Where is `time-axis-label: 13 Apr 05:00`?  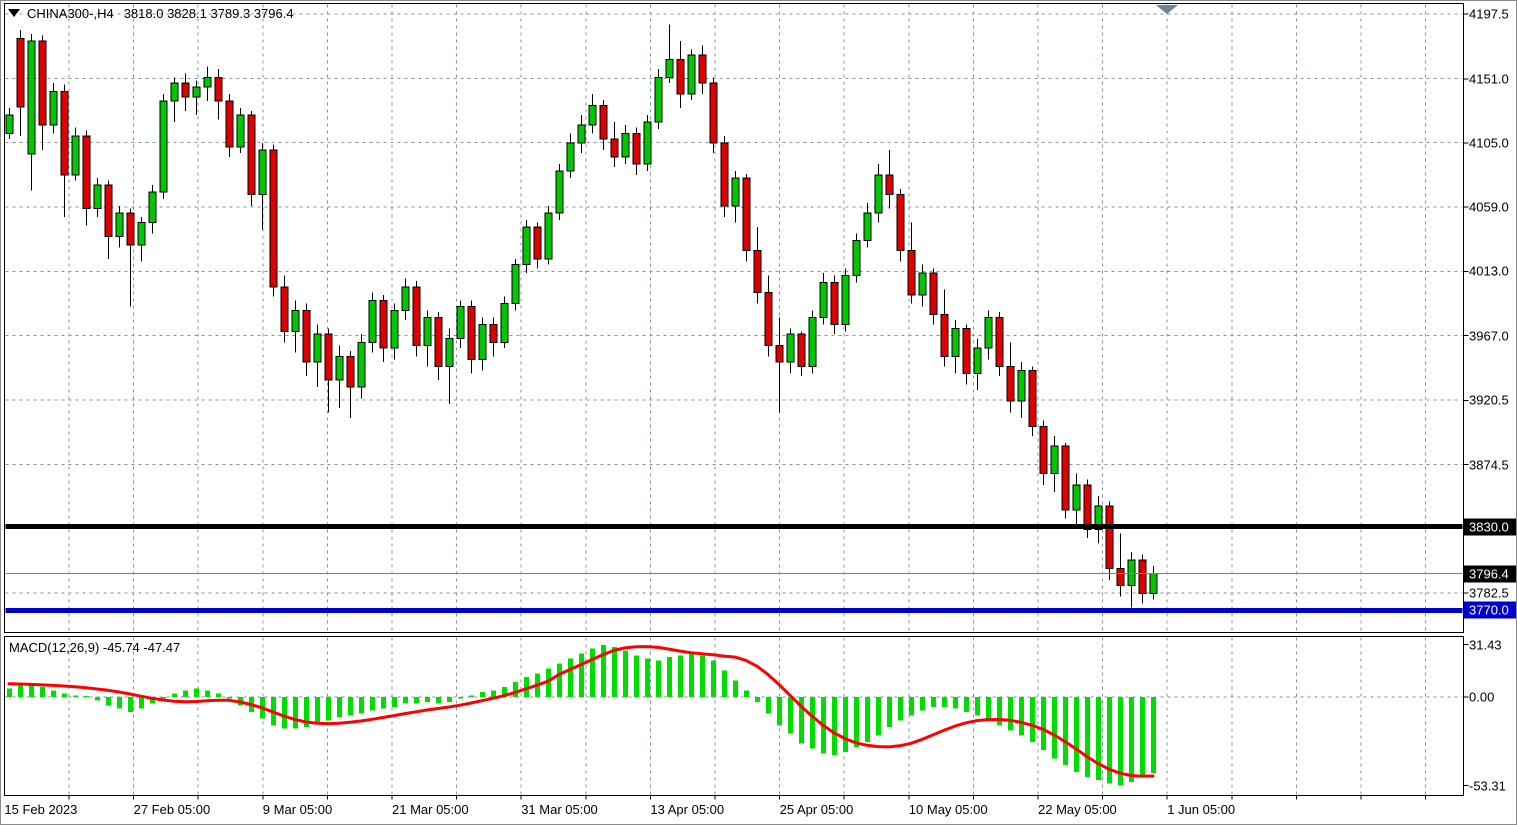 time-axis-label: 13 Apr 05:00 is located at coordinates (687, 809).